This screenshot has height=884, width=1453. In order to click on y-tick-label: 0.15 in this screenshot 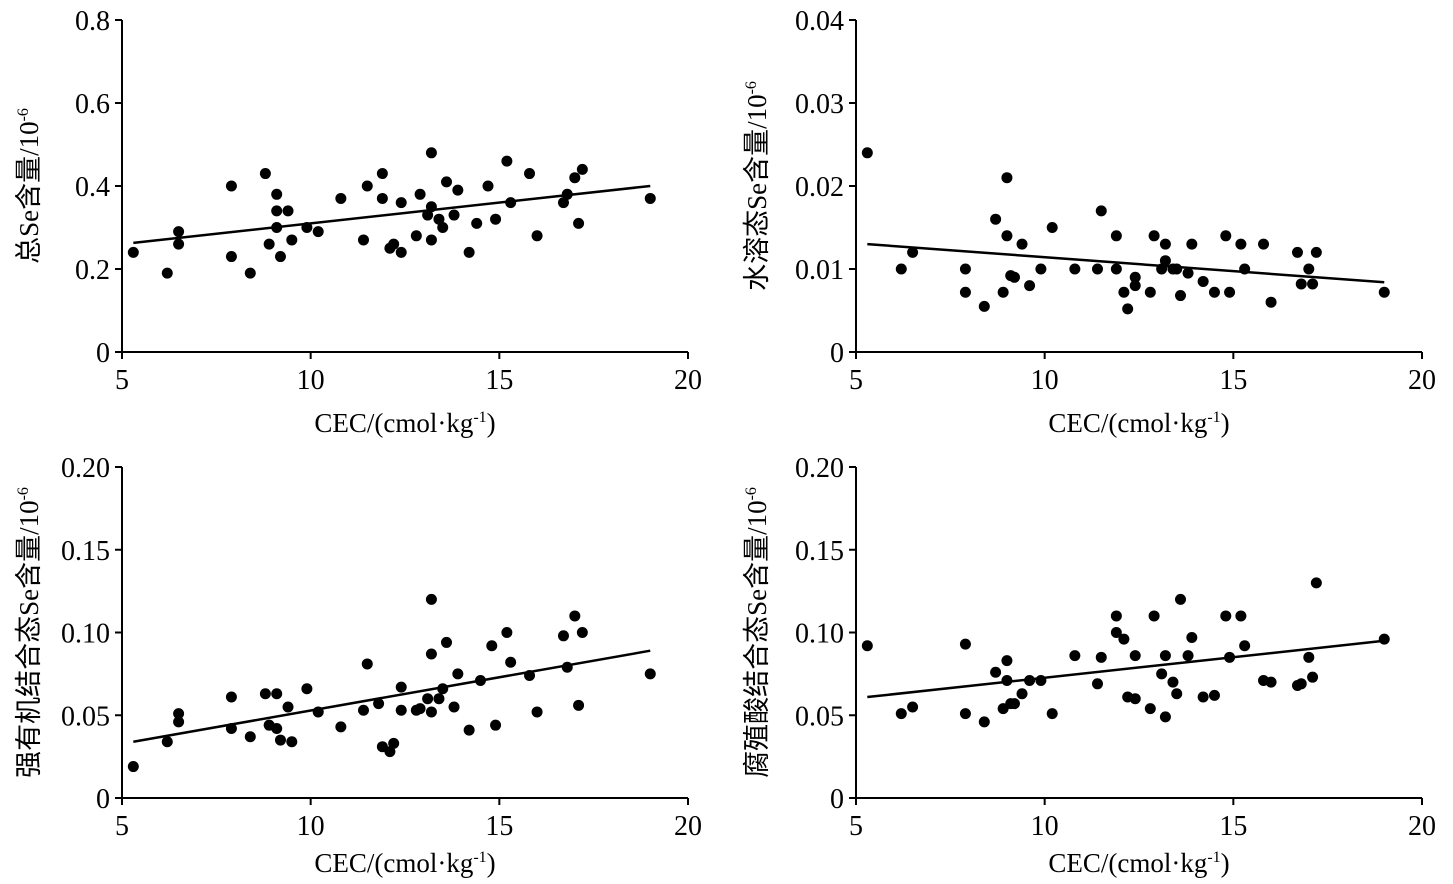, I will do `click(85, 551)`.